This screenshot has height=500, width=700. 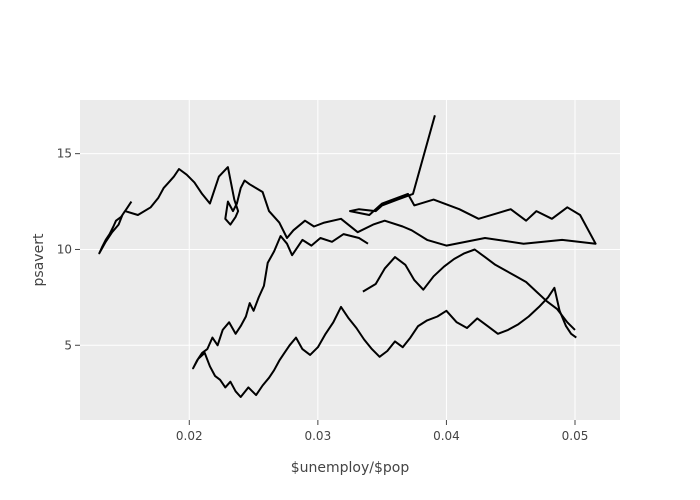 I want to click on x-tick-label: 0.04, so click(x=446, y=436).